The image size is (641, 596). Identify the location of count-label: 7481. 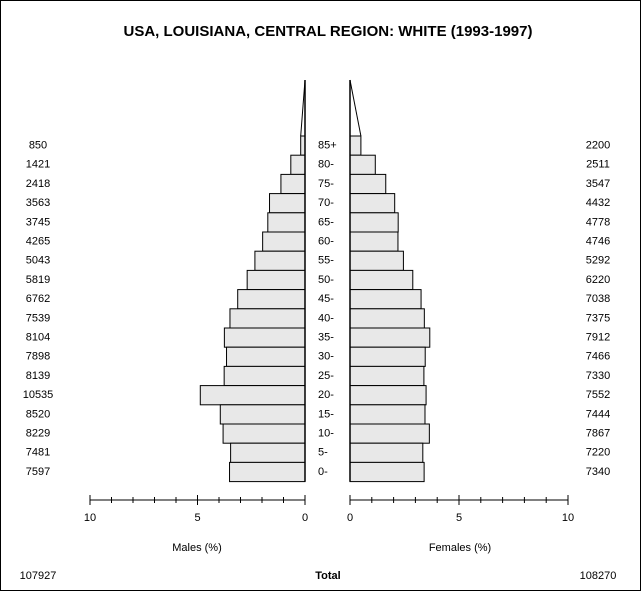
(38, 453).